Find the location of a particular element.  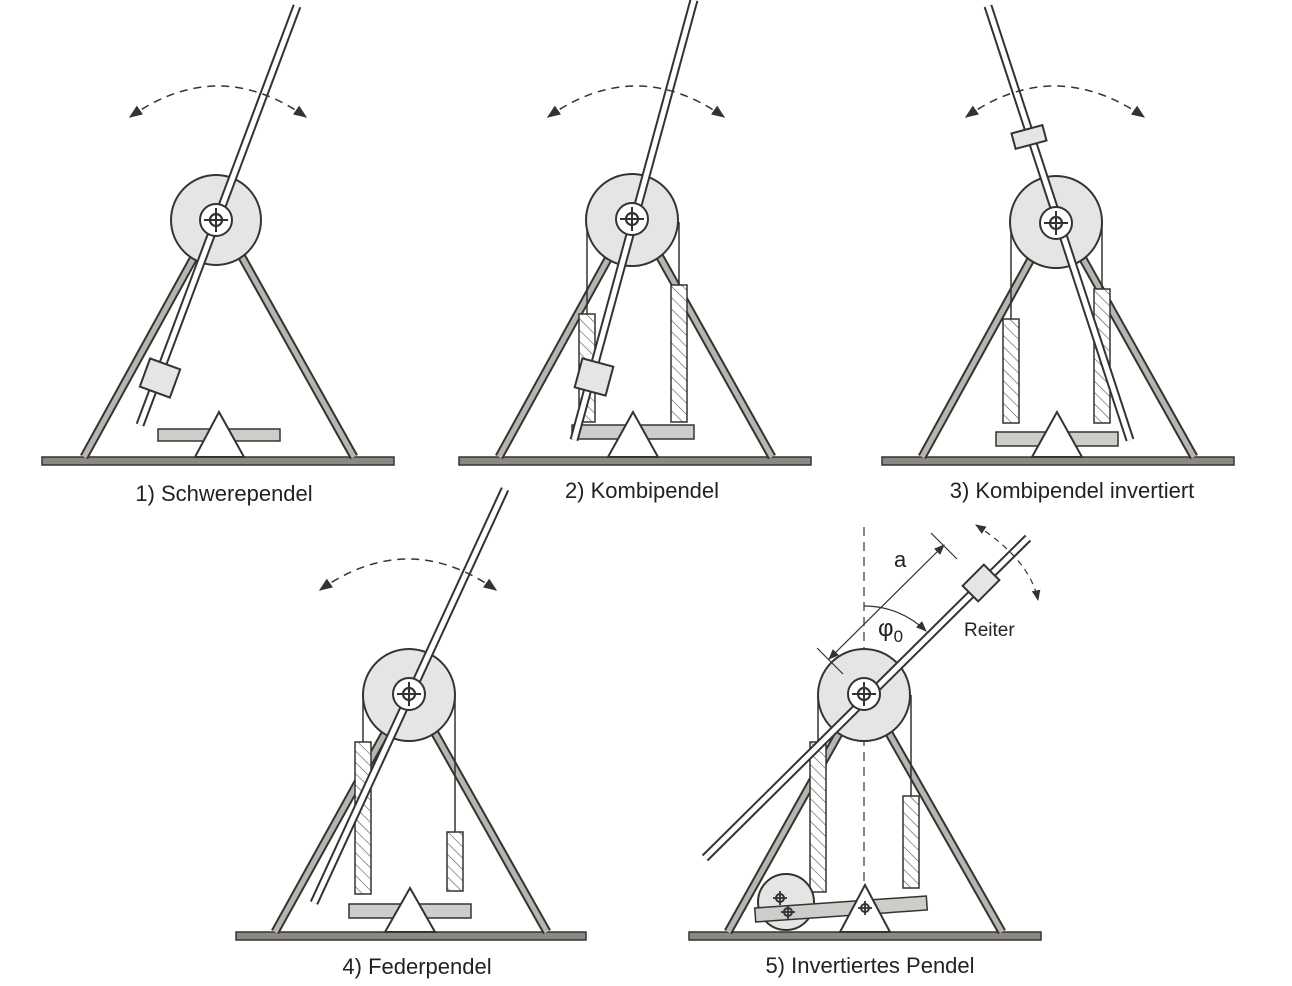

panel-2-combination-pendulum: 2) Kombipendel is located at coordinates (635, 251).